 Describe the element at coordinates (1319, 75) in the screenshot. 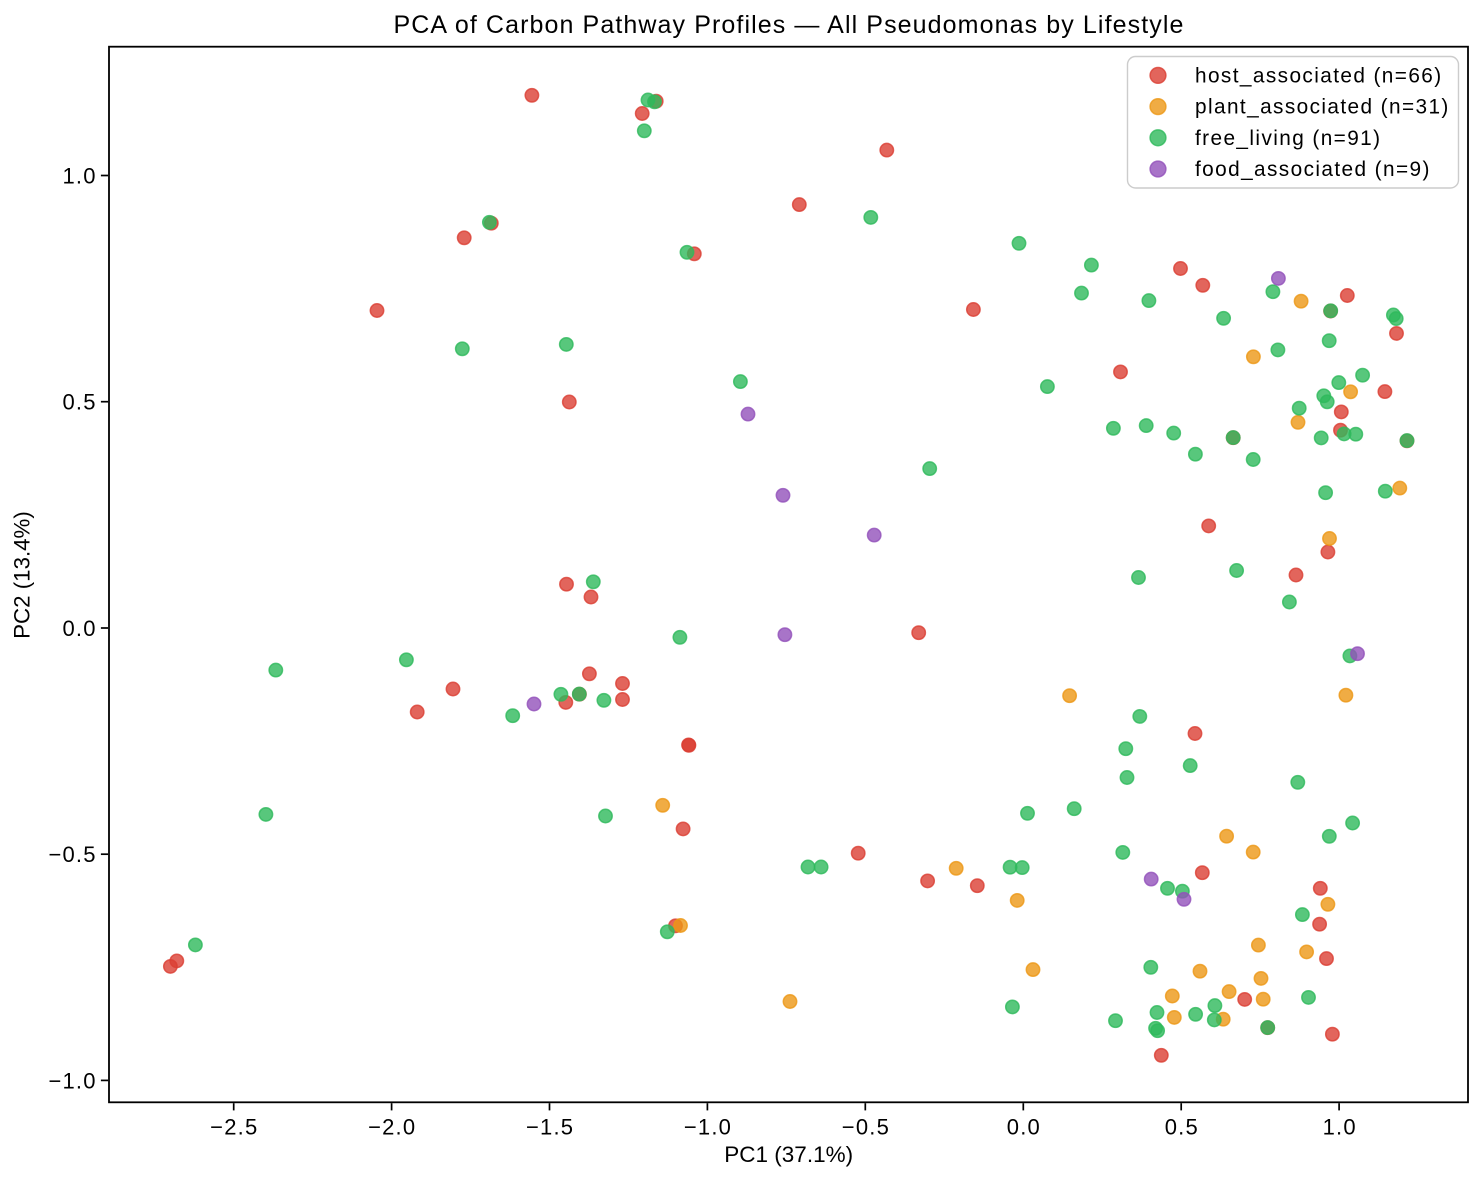

I see `svg-text: host_associated (n=66)` at that location.